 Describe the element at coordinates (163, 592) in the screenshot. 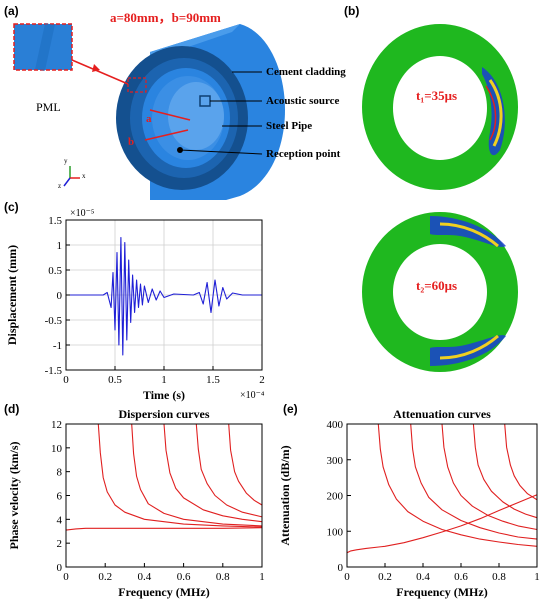

I see `chart-d-xlabel: Frequency (MHz)` at that location.